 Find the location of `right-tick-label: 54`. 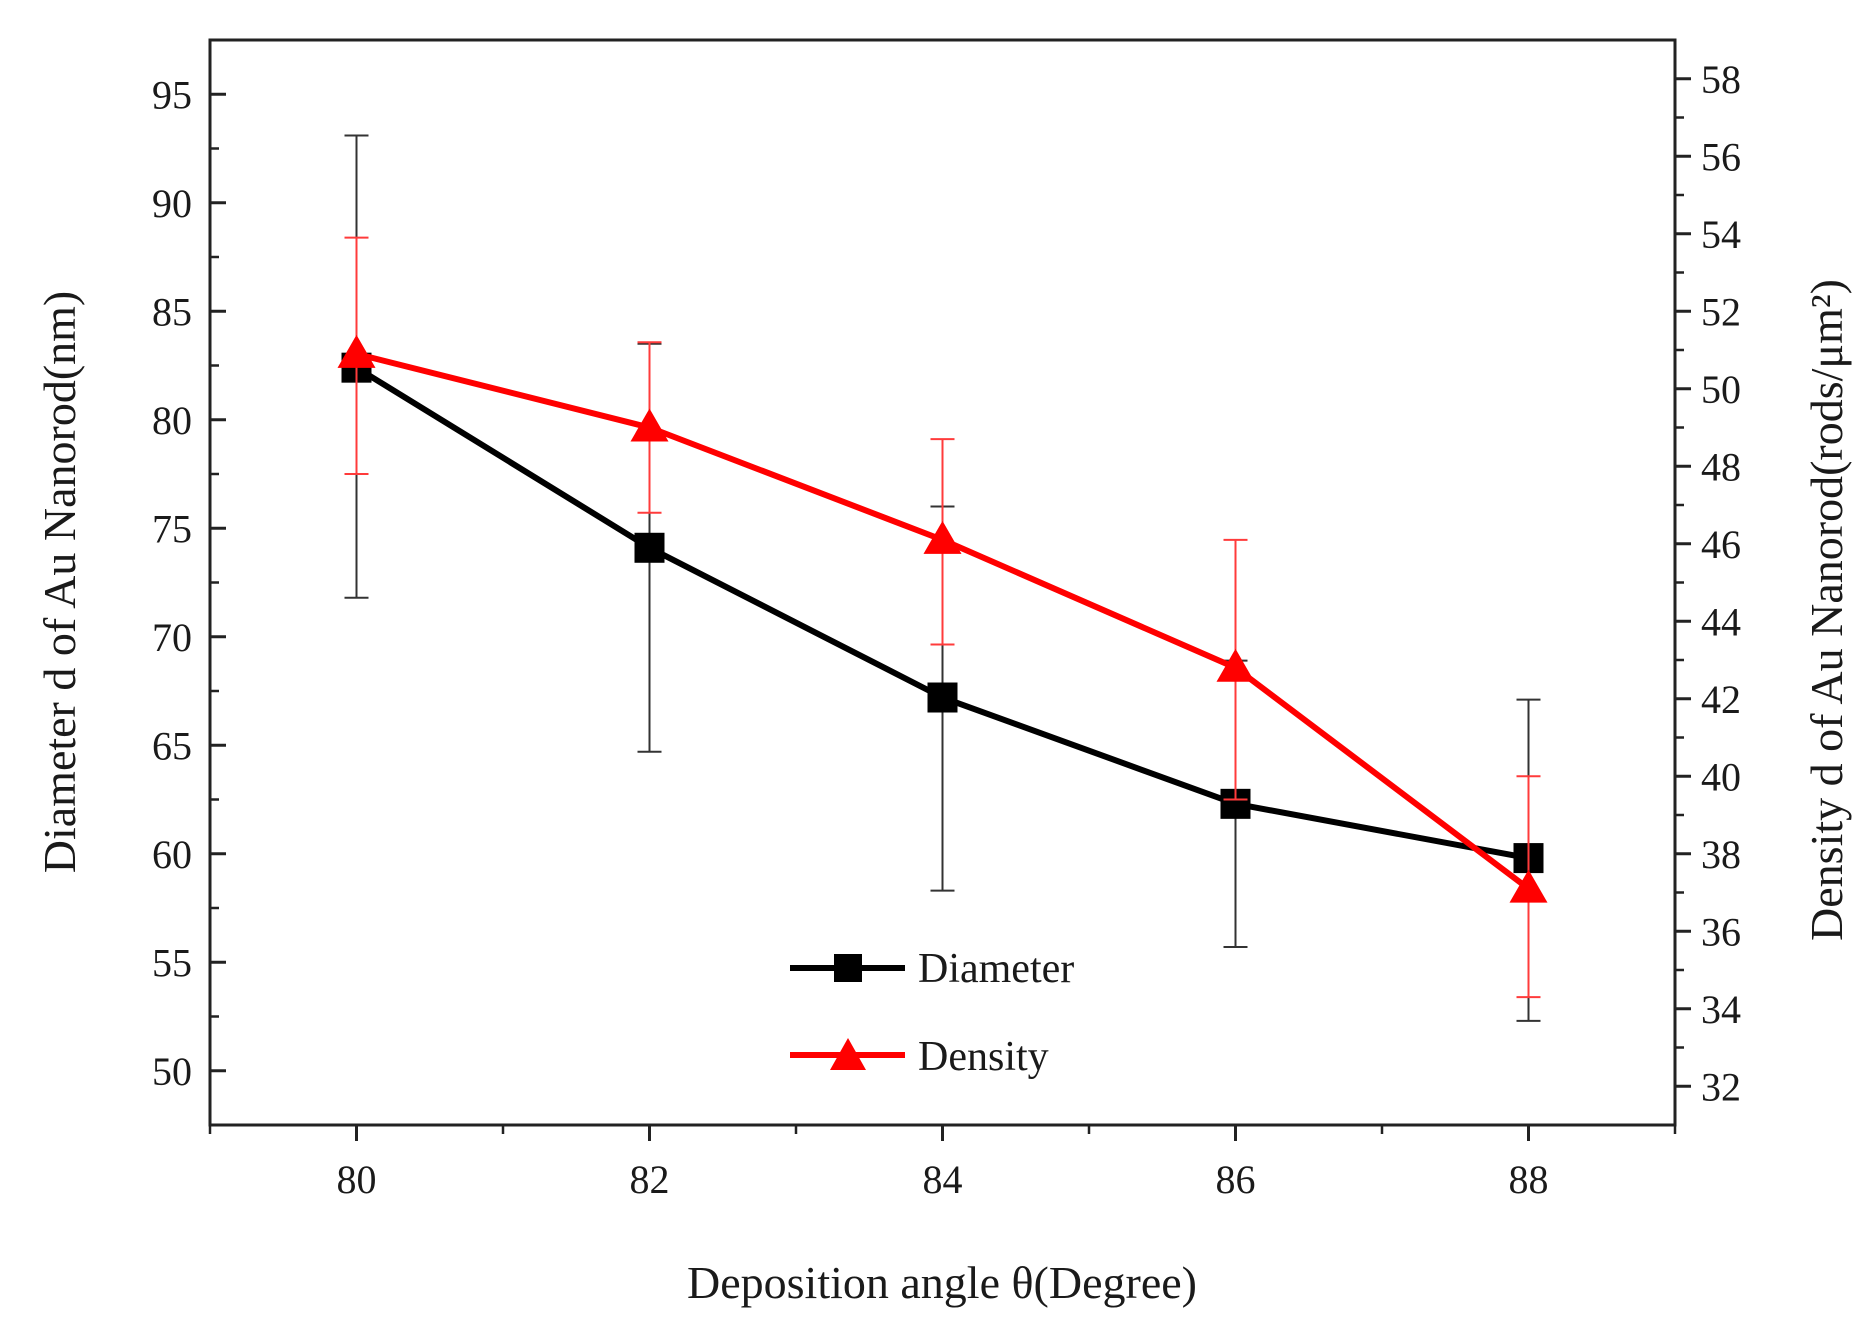

right-tick-label: 54 is located at coordinates (1721, 234).